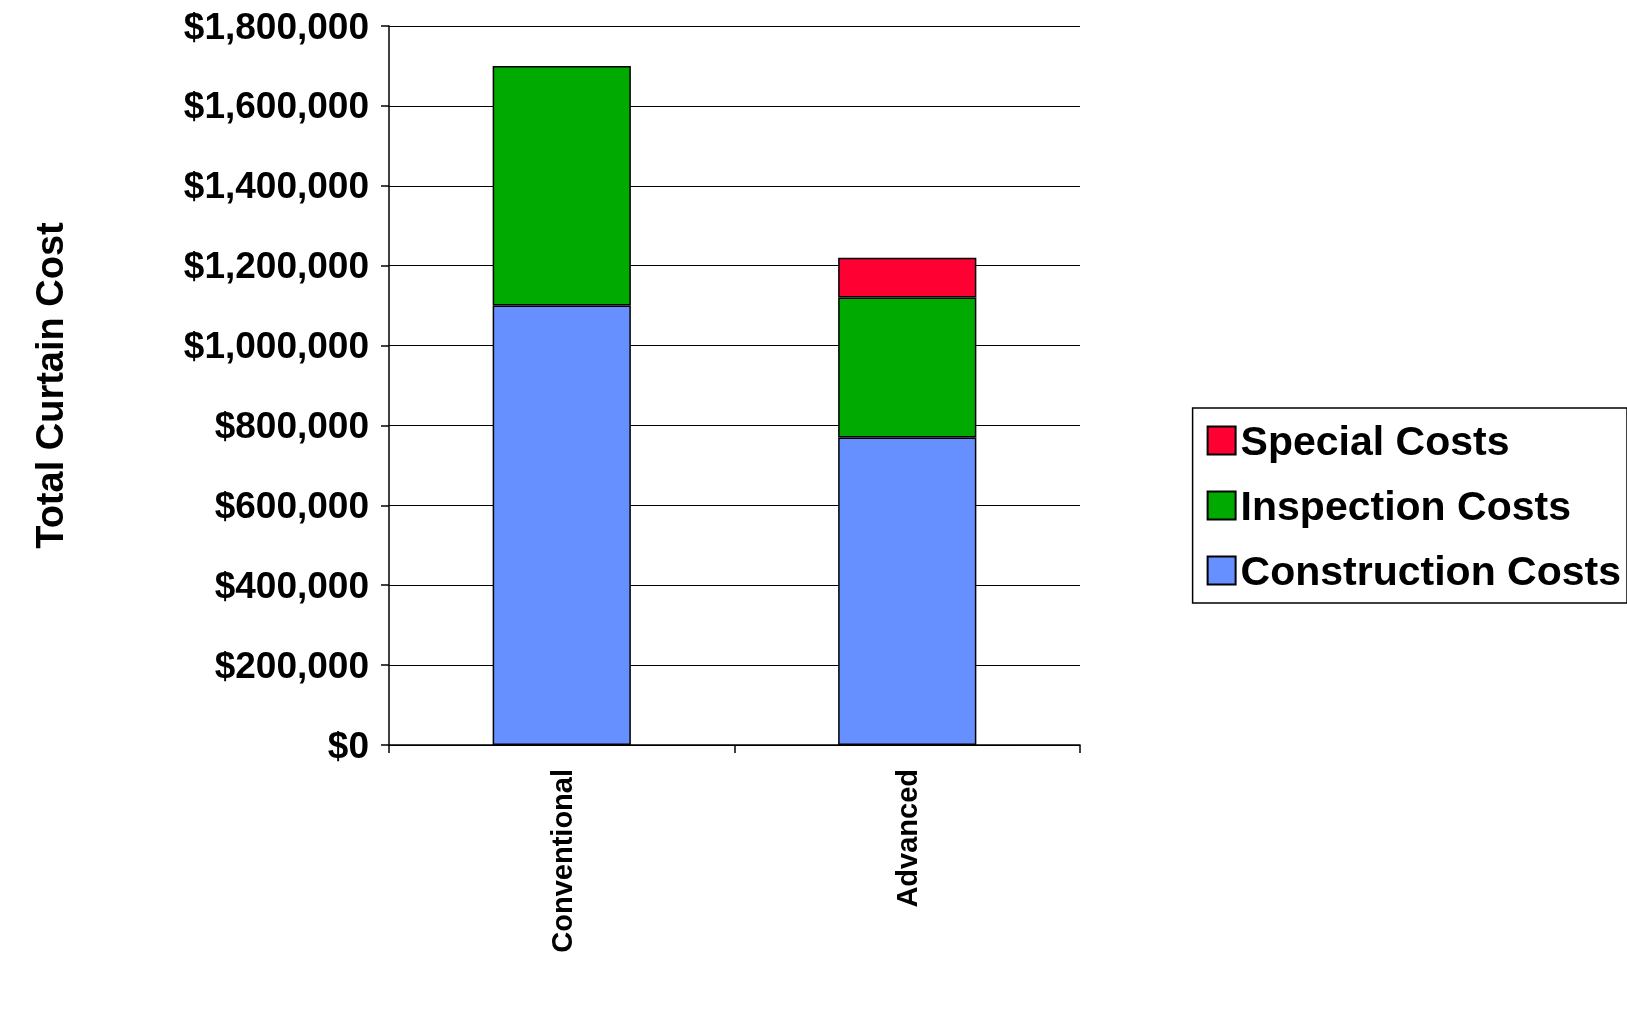 This screenshot has height=1011, width=1627. Describe the element at coordinates (276, 346) in the screenshot. I see `y-tick-label: $1,000,000` at that location.